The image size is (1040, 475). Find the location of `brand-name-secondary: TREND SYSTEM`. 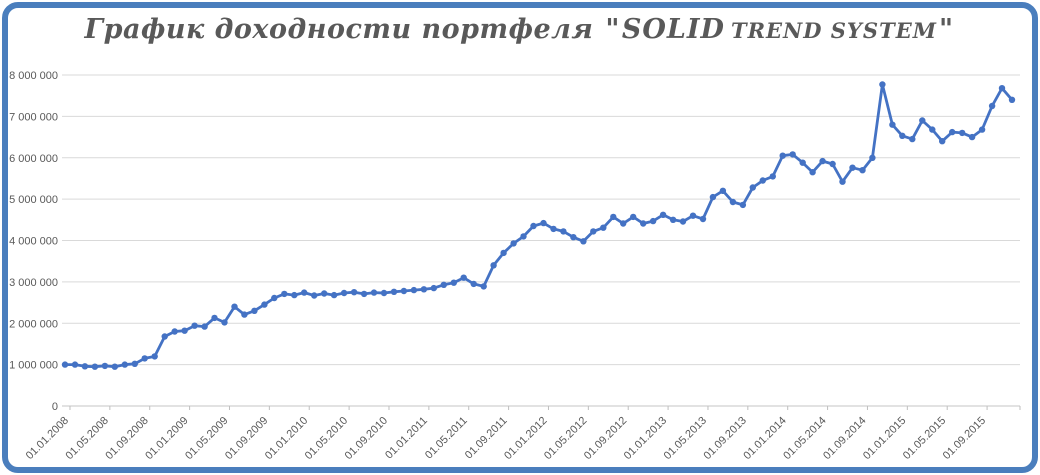

brand-name-secondary: TREND SYSTEM is located at coordinates (833, 30).